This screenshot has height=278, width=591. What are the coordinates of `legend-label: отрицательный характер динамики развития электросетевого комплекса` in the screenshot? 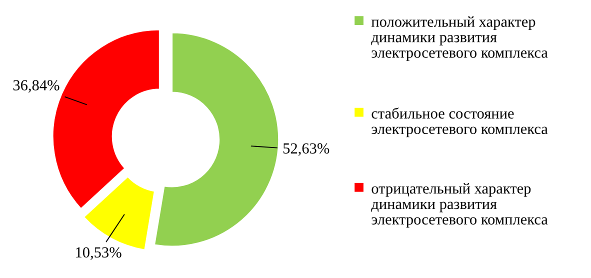 It's located at (459, 205).